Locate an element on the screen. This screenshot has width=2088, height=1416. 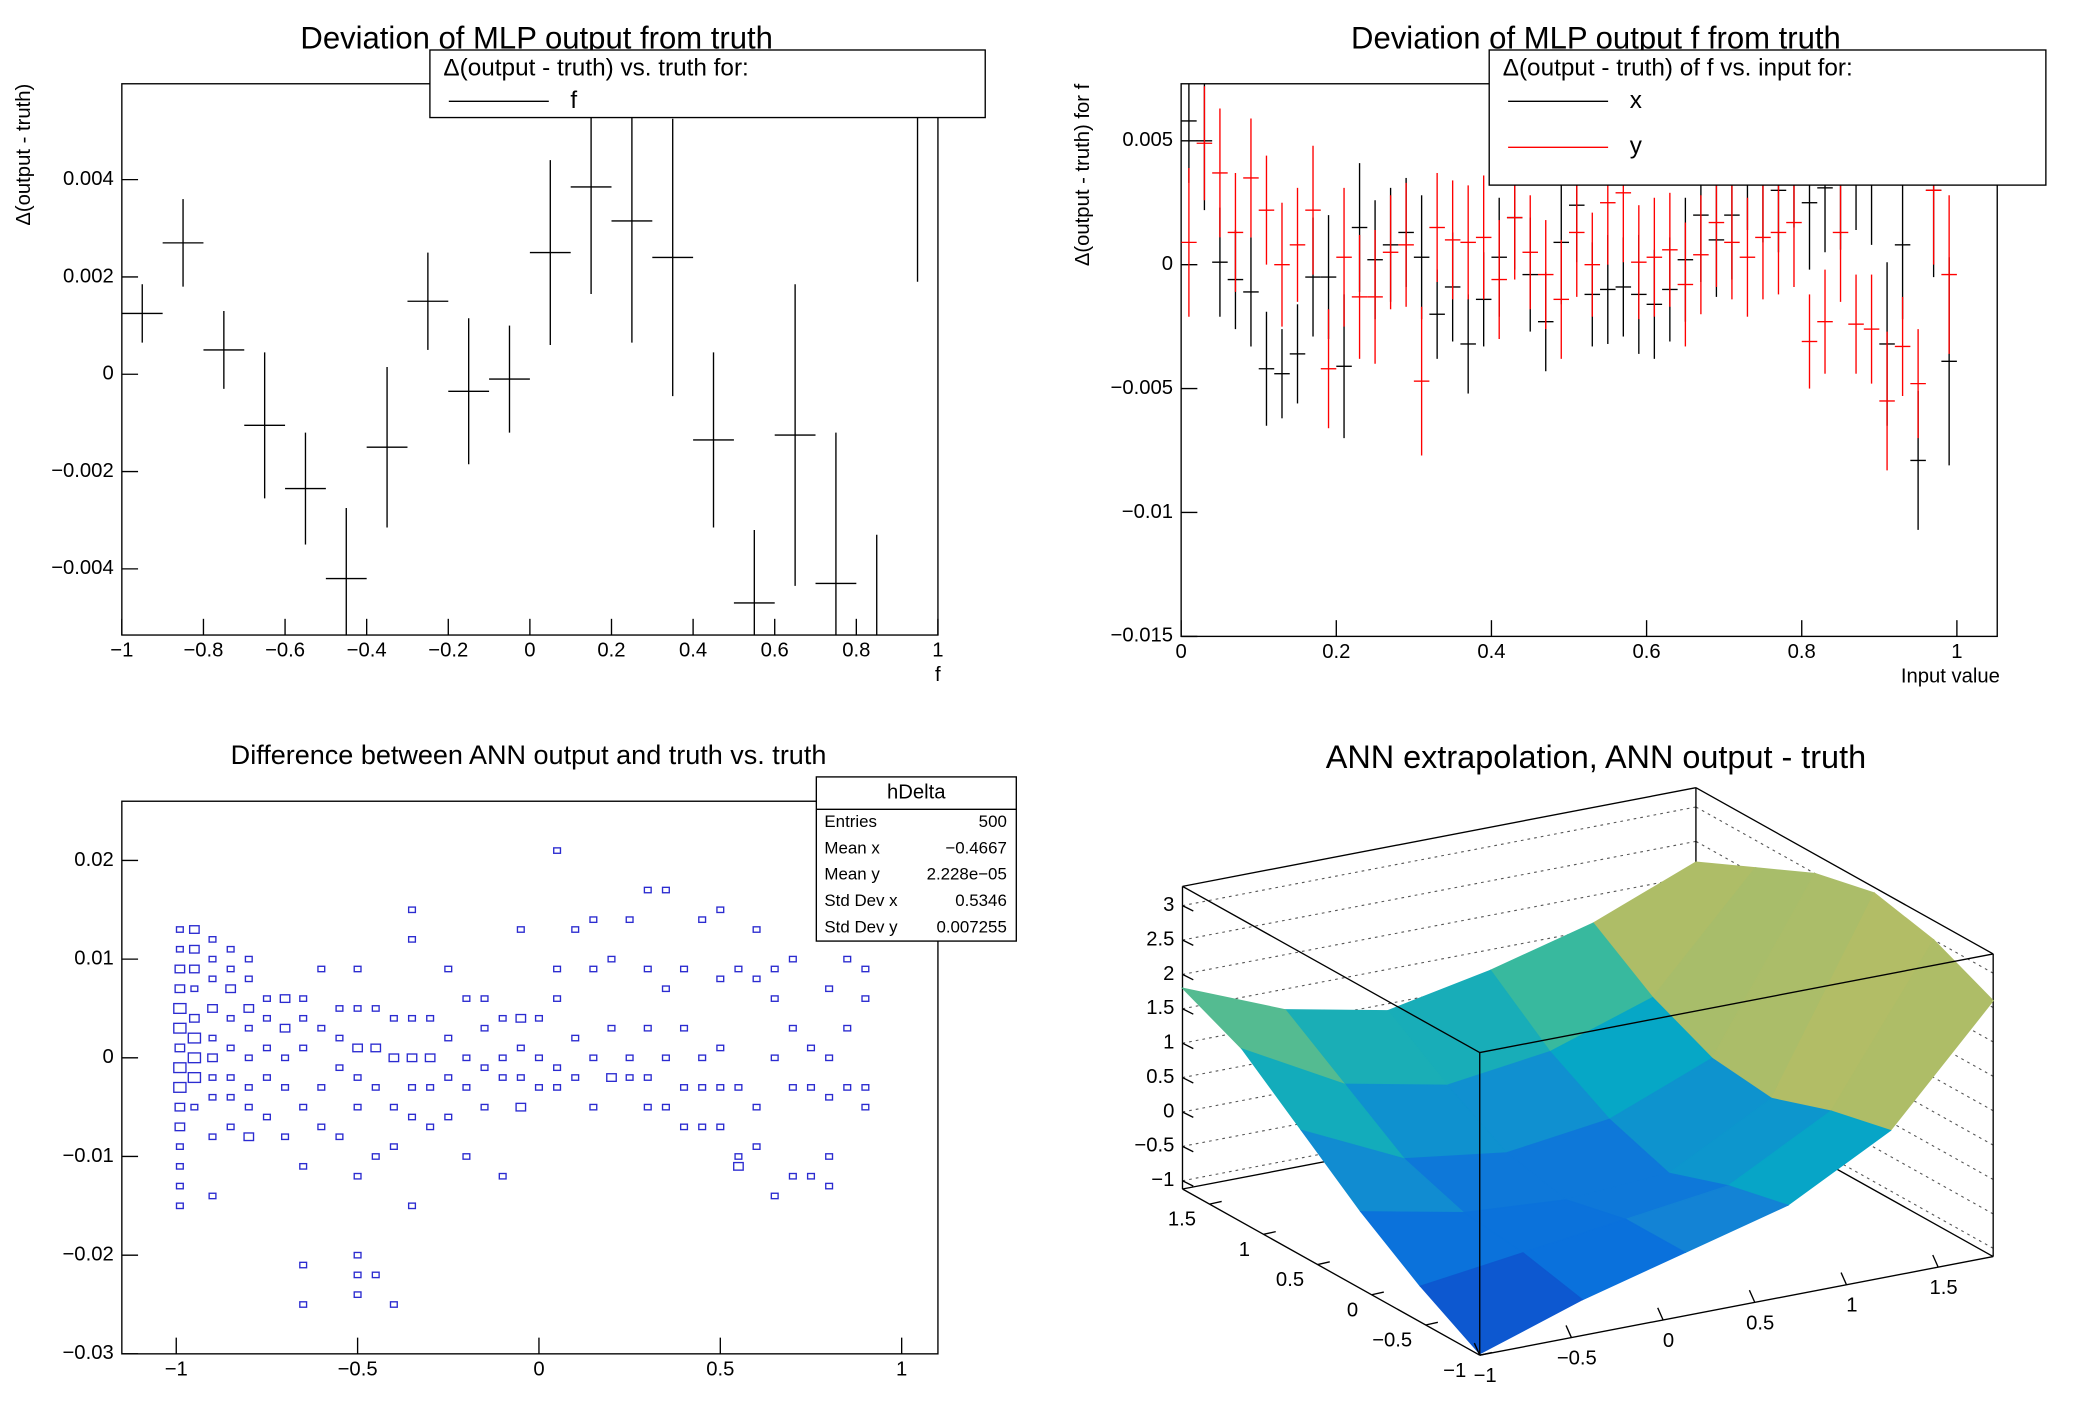
x-tick-label: −0.5 is located at coordinates (358, 1369).